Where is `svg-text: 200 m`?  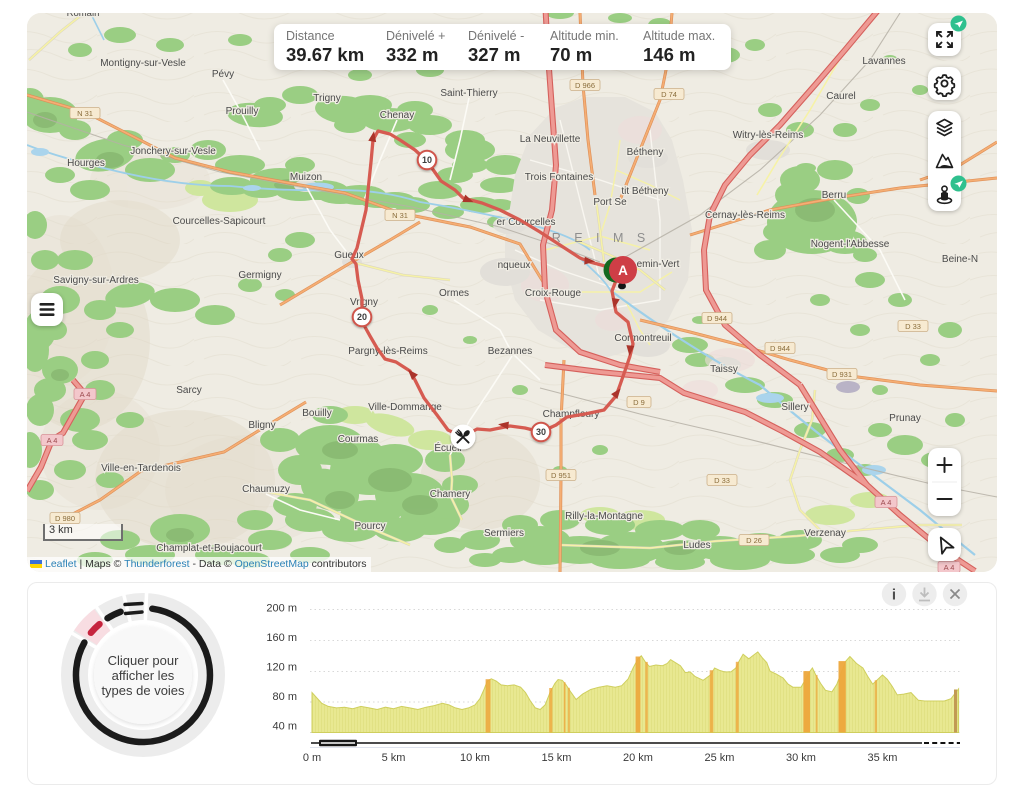 svg-text: 200 m is located at coordinates (281, 609).